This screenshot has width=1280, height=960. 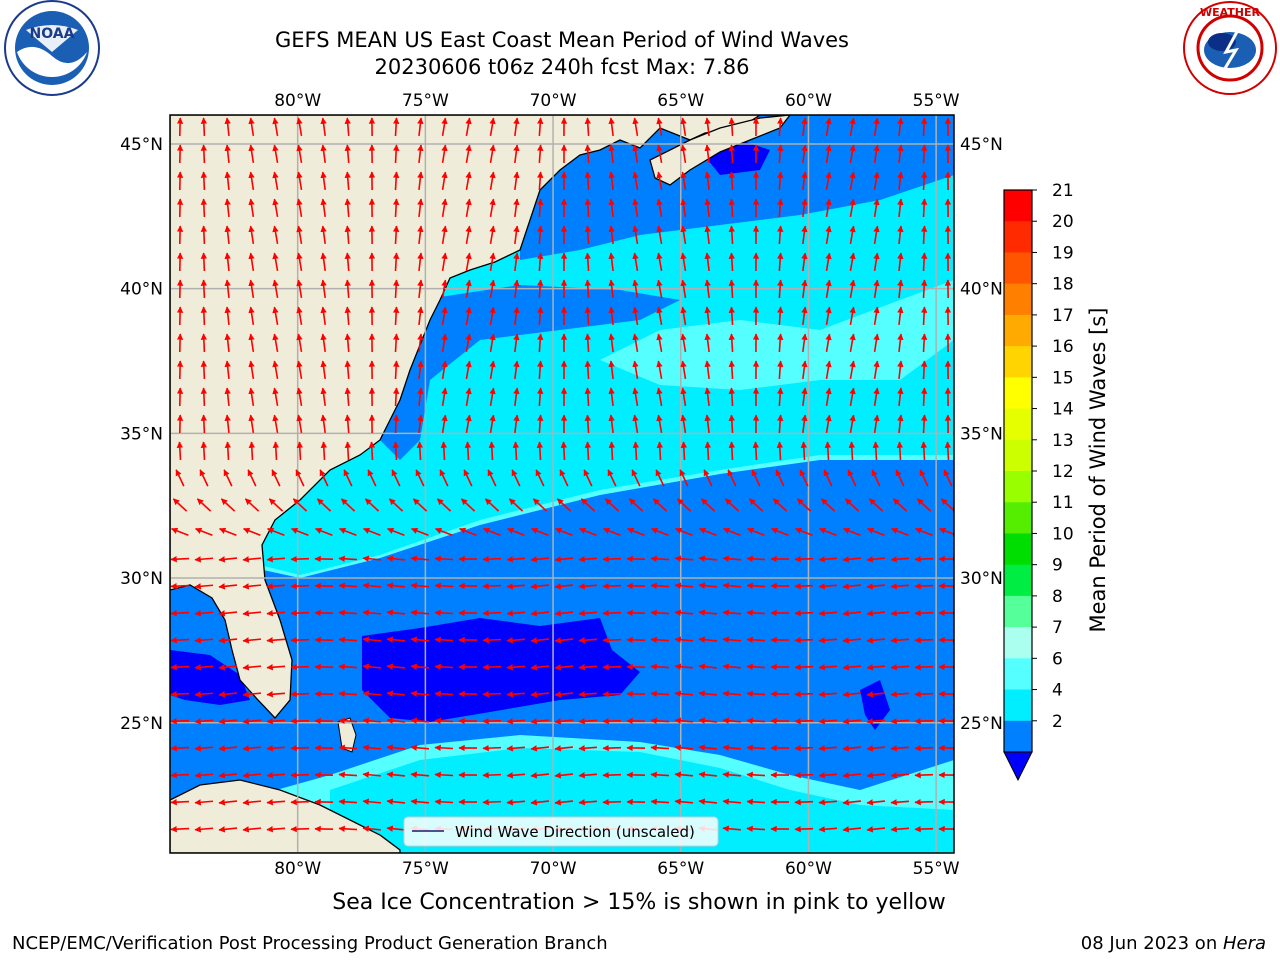 What do you see at coordinates (1063, 222) in the screenshot?
I see `colorbar-tick-label: 20` at bounding box center [1063, 222].